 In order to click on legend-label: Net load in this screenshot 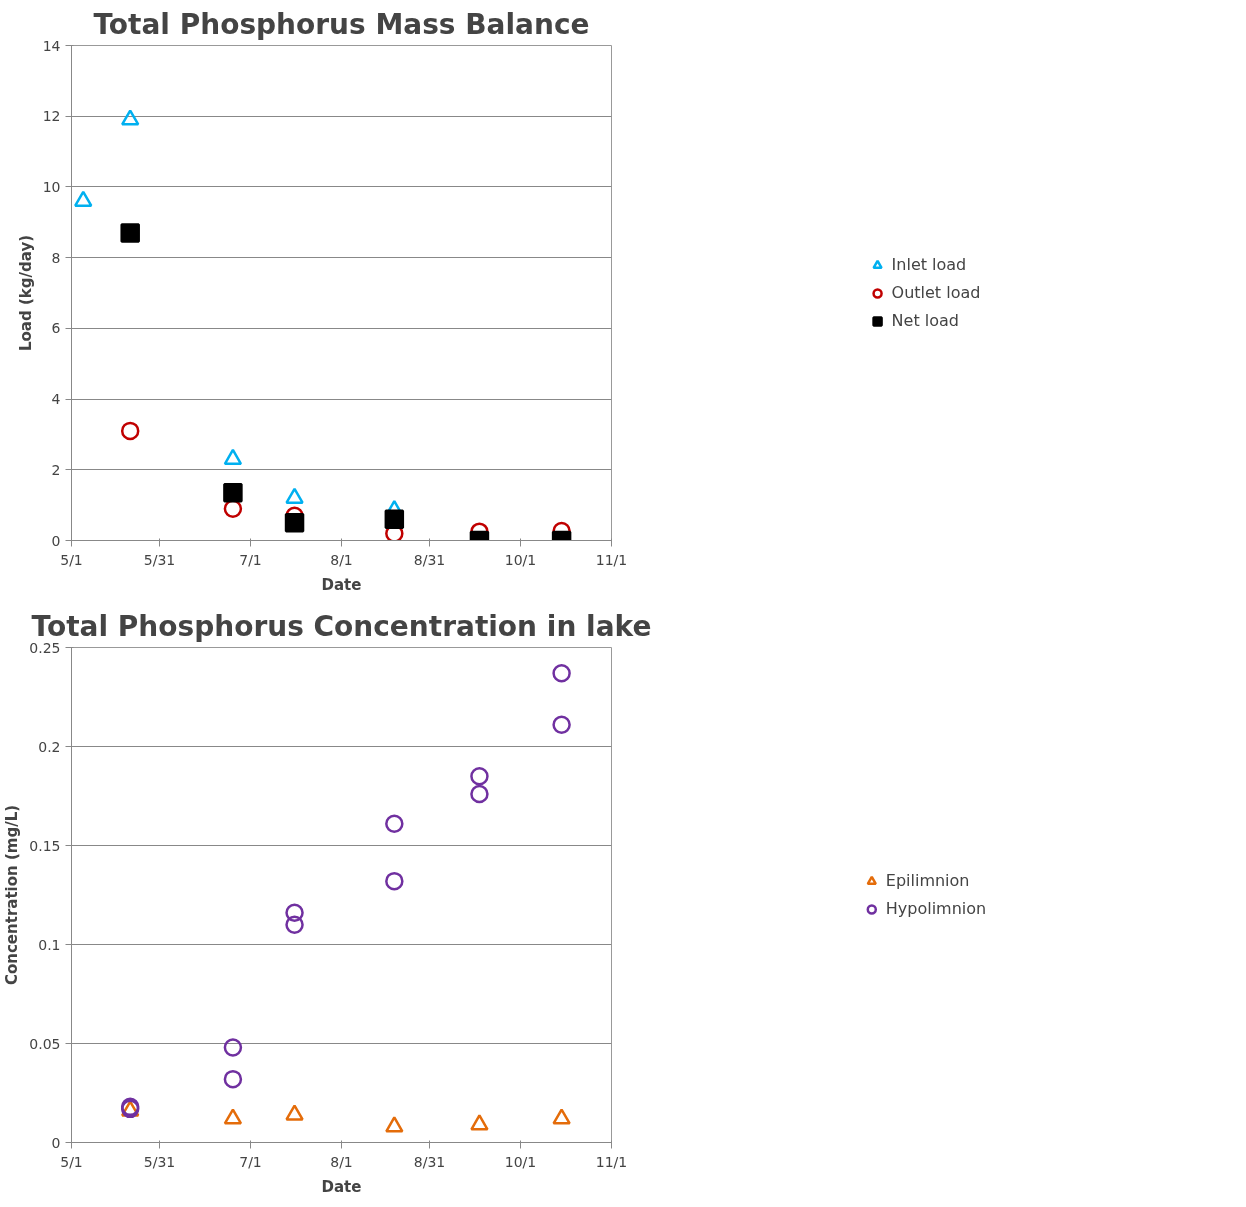, I will do `click(925, 320)`.